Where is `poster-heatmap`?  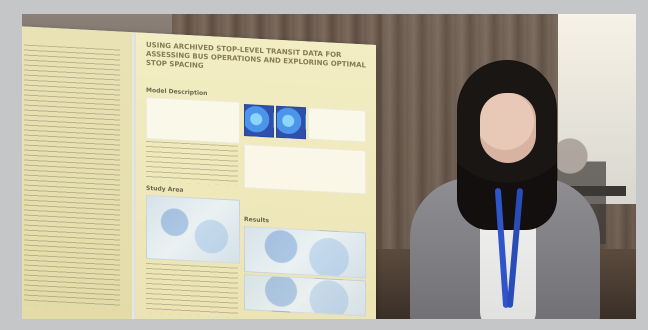
poster-heatmap is located at coordinates (259, 121).